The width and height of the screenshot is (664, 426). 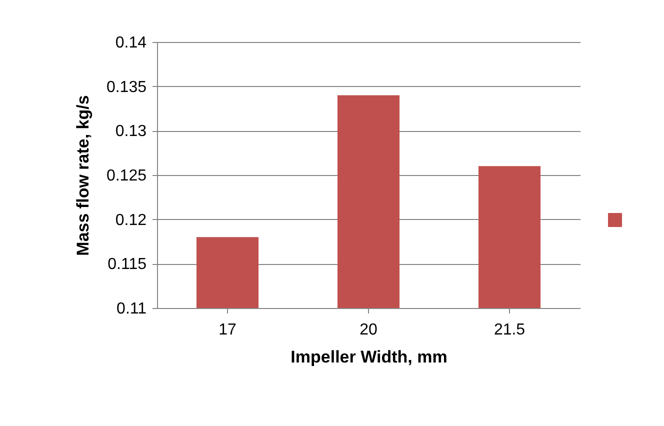 I want to click on y-tick-label: 0.115, so click(x=127, y=265).